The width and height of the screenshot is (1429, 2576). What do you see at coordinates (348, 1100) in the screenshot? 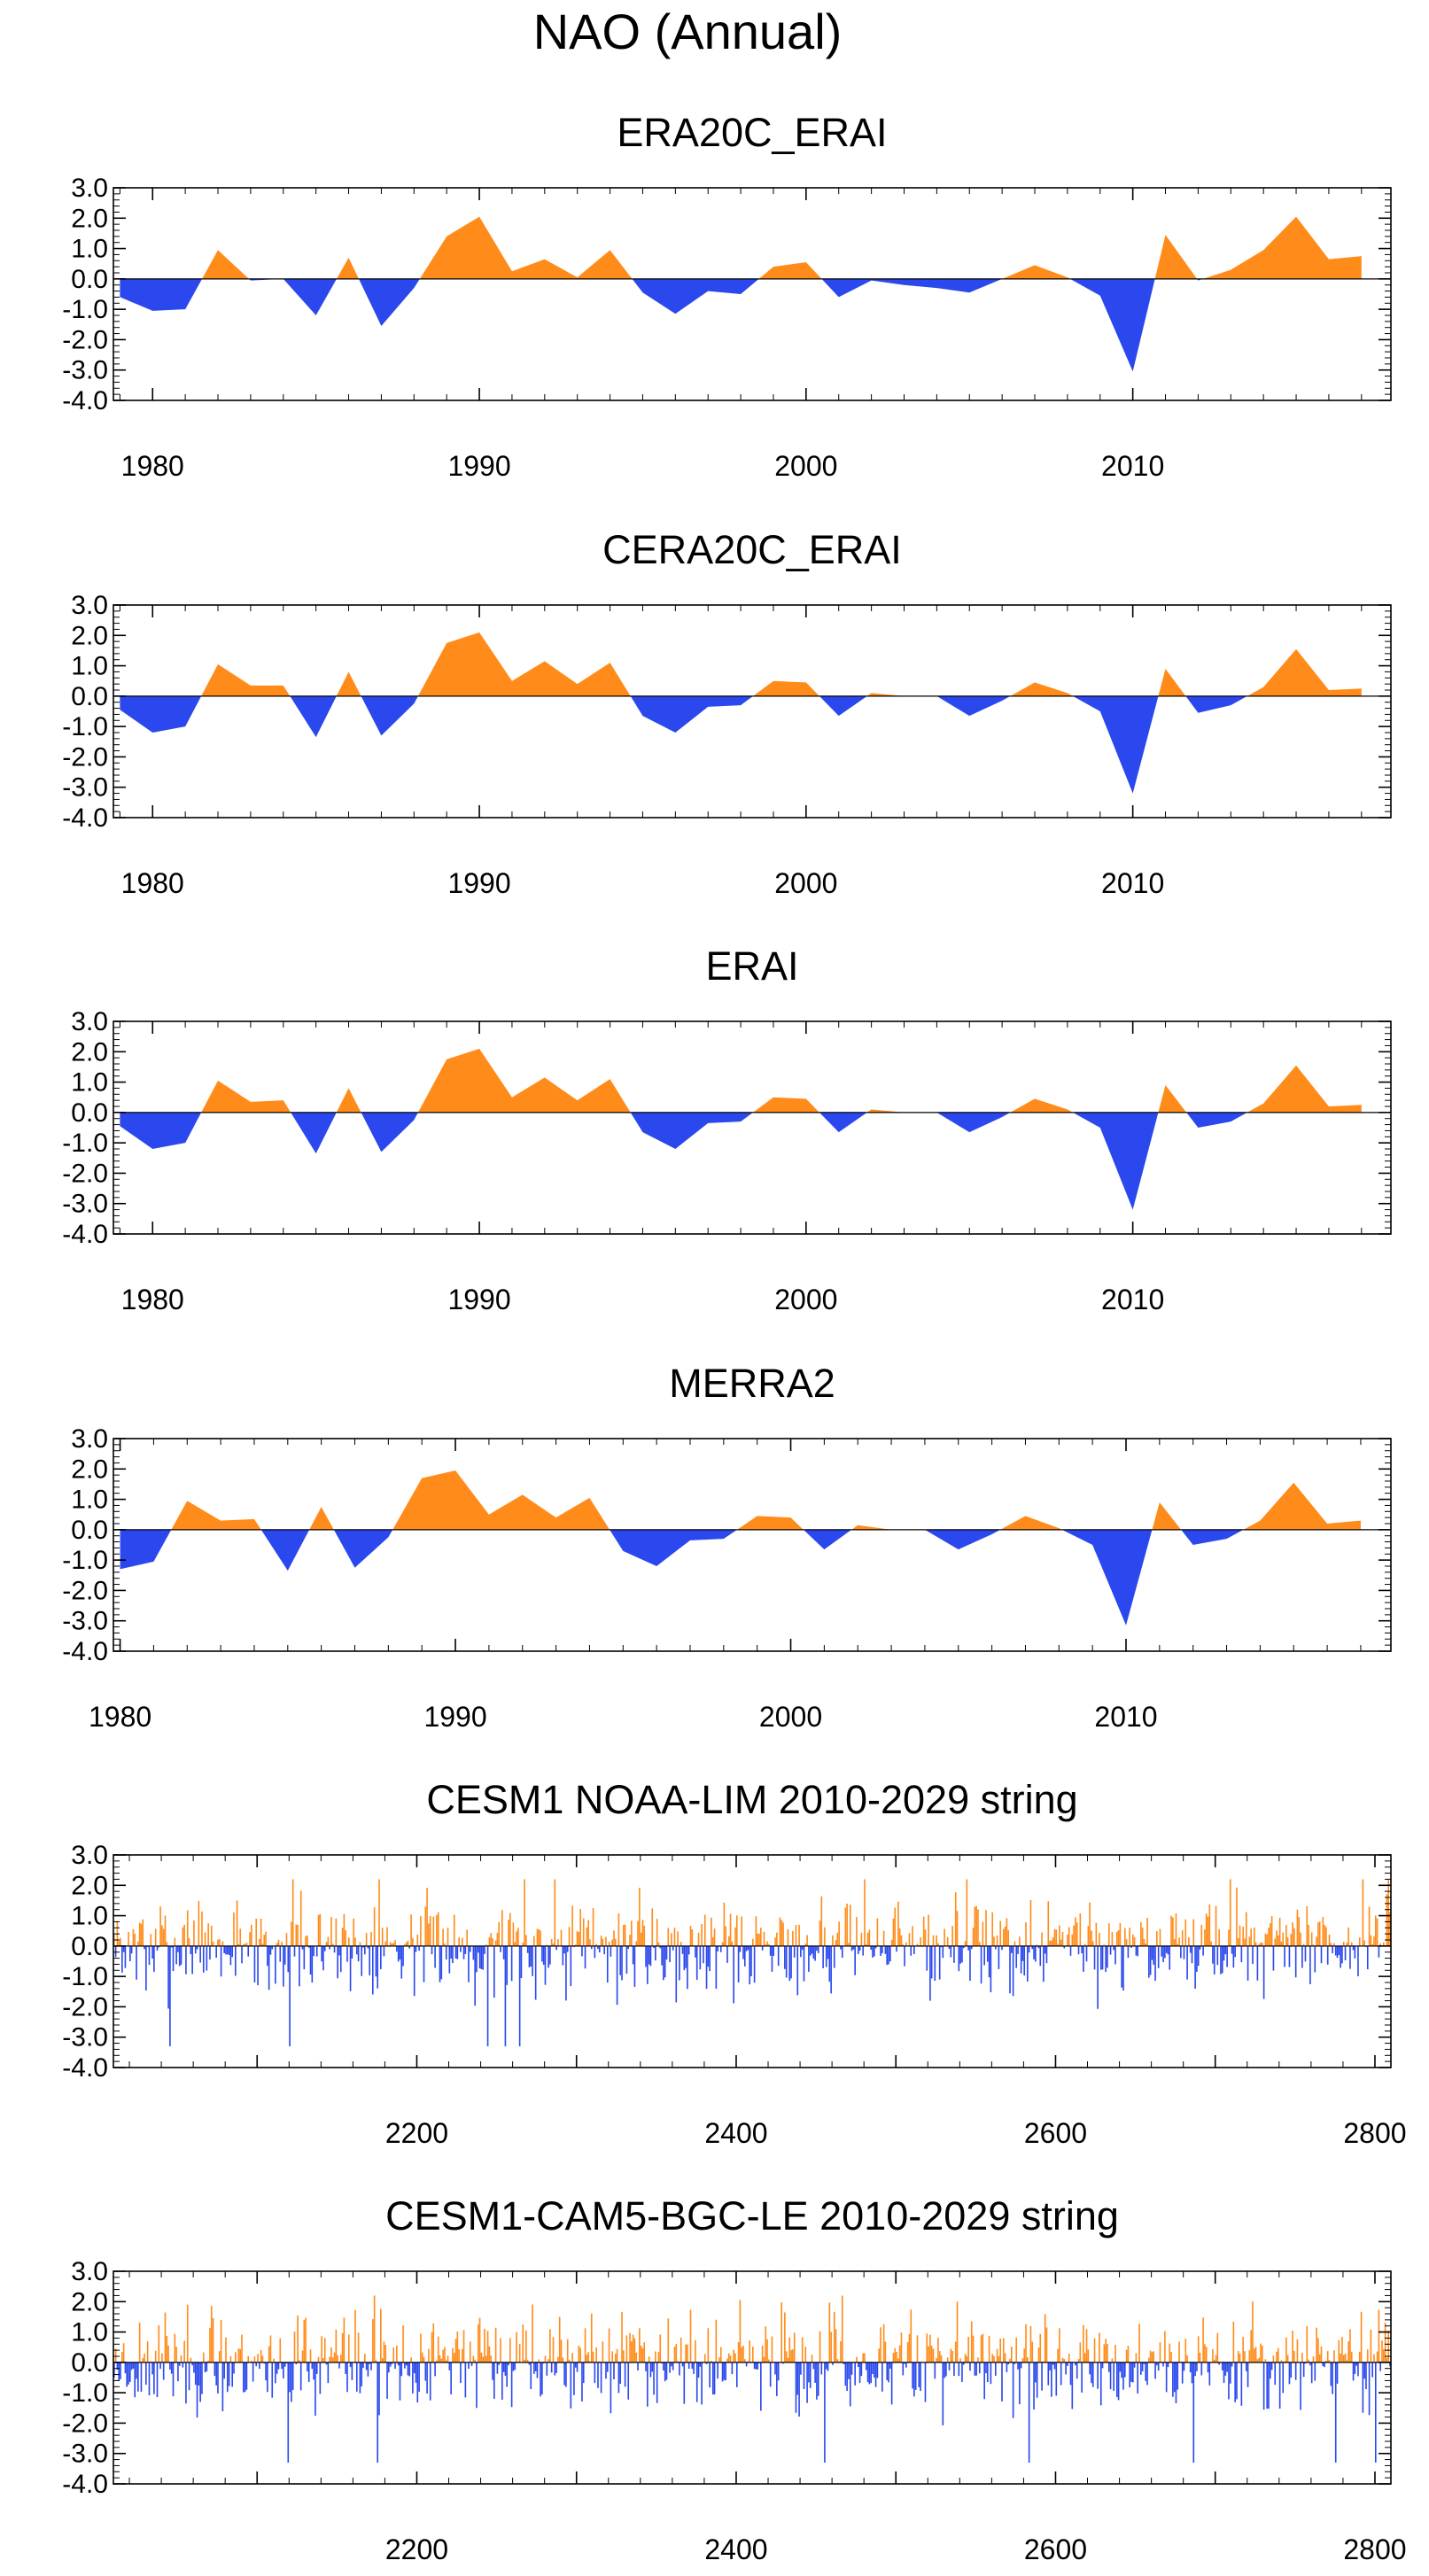
I see `positive-area` at bounding box center [348, 1100].